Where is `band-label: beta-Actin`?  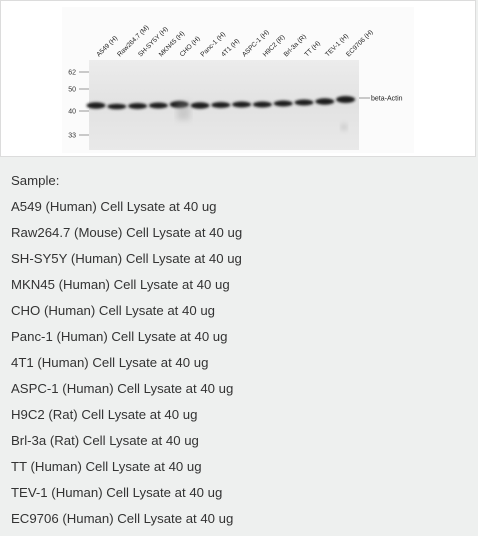 band-label: beta-Actin is located at coordinates (387, 99).